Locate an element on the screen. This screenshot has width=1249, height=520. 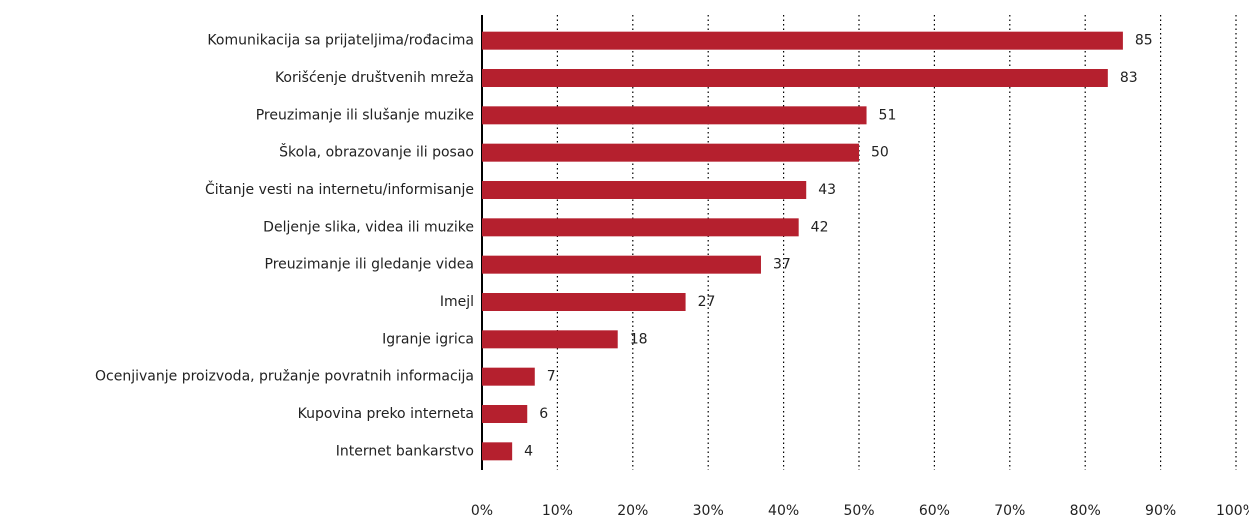
y-tick-label: Imejl is located at coordinates (457, 302).